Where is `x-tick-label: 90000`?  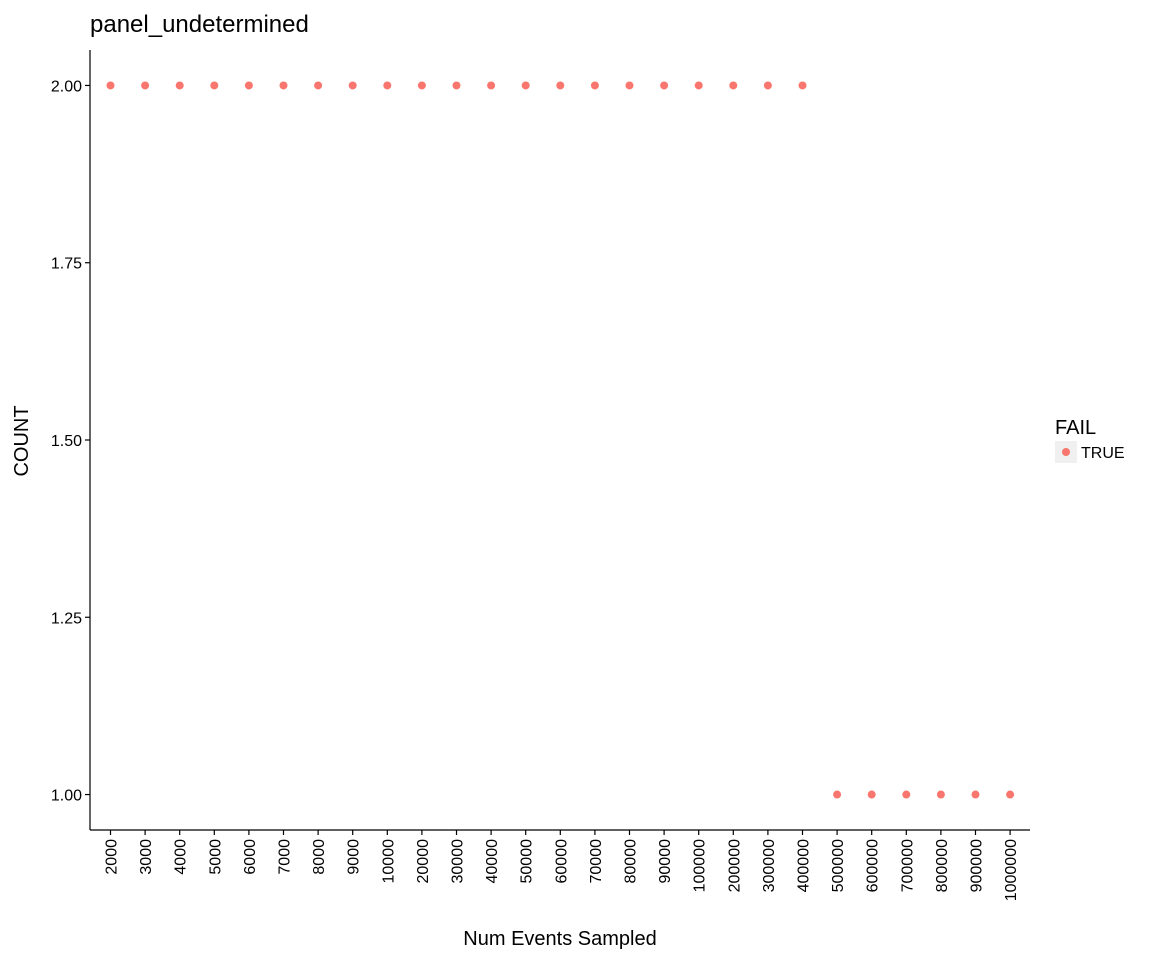
x-tick-label: 90000 is located at coordinates (665, 861).